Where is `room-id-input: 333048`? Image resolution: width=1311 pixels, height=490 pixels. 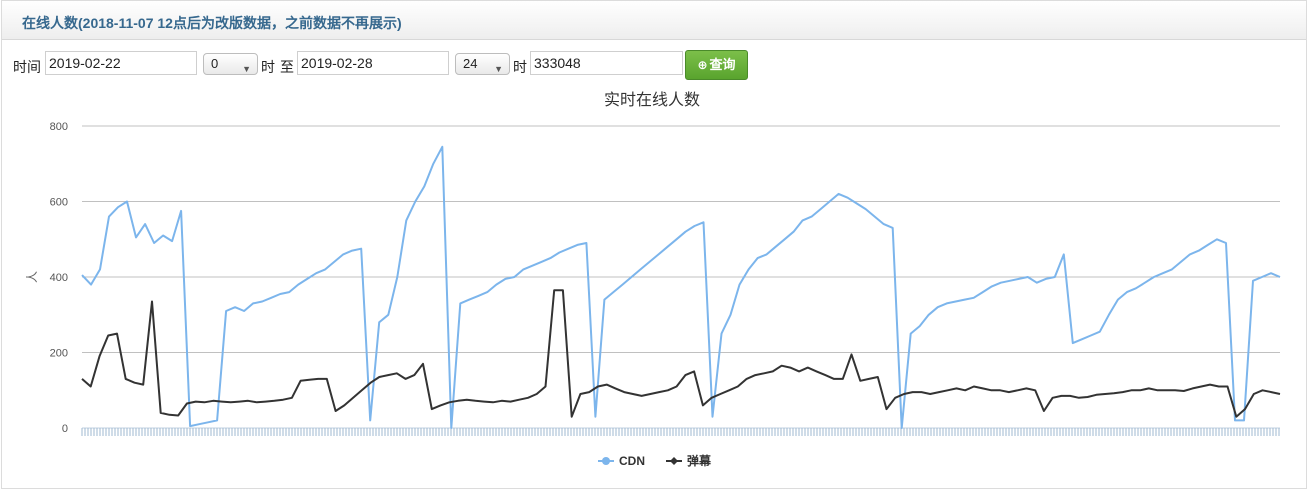 room-id-input: 333048 is located at coordinates (606, 63).